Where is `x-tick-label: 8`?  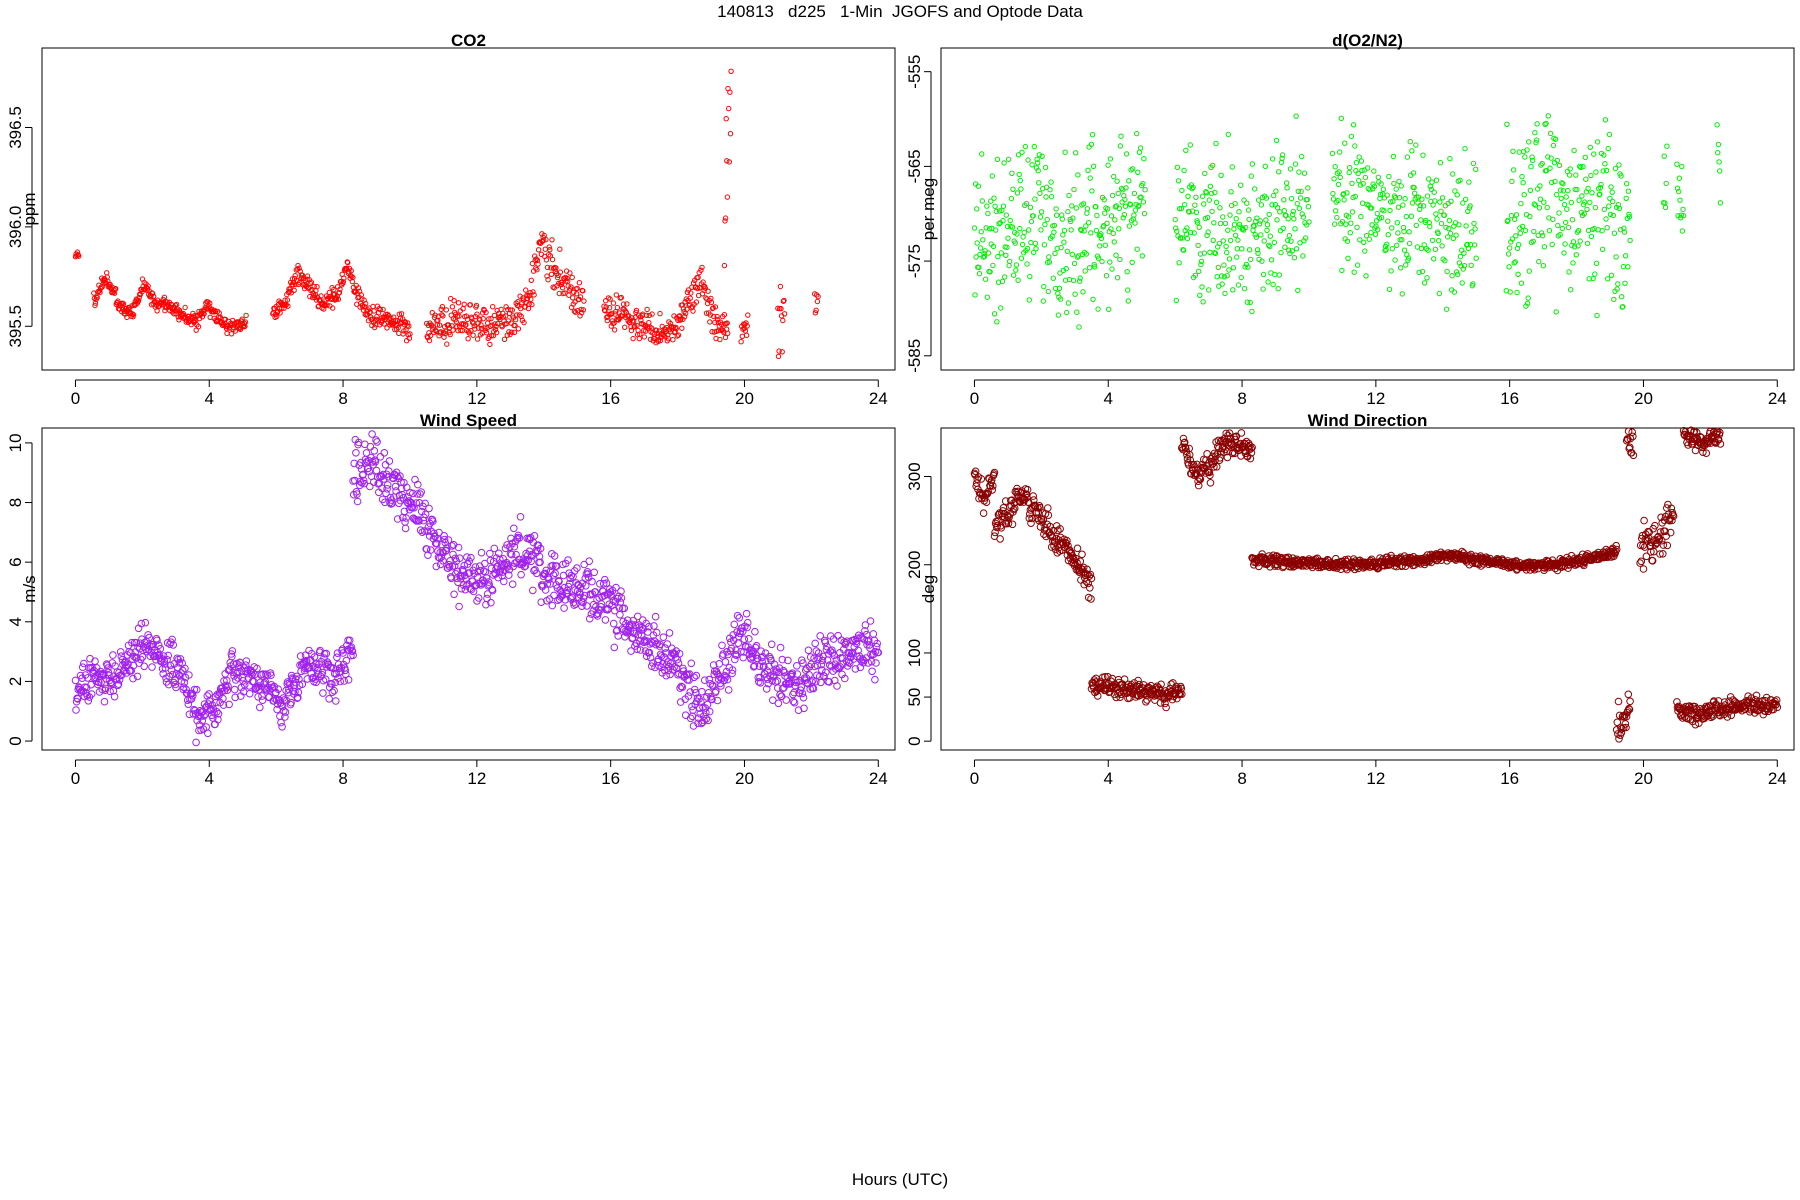 x-tick-label: 8 is located at coordinates (342, 398).